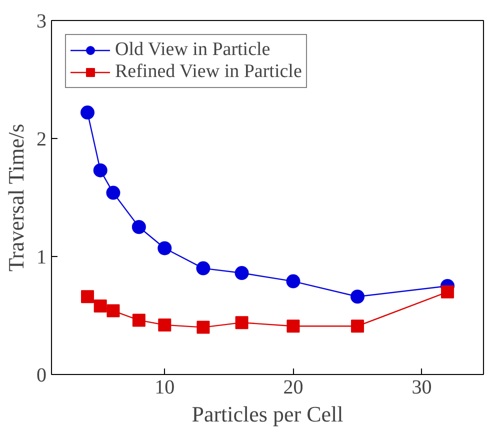  Describe the element at coordinates (41, 21) in the screenshot. I see `y-tick-label: 3` at that location.